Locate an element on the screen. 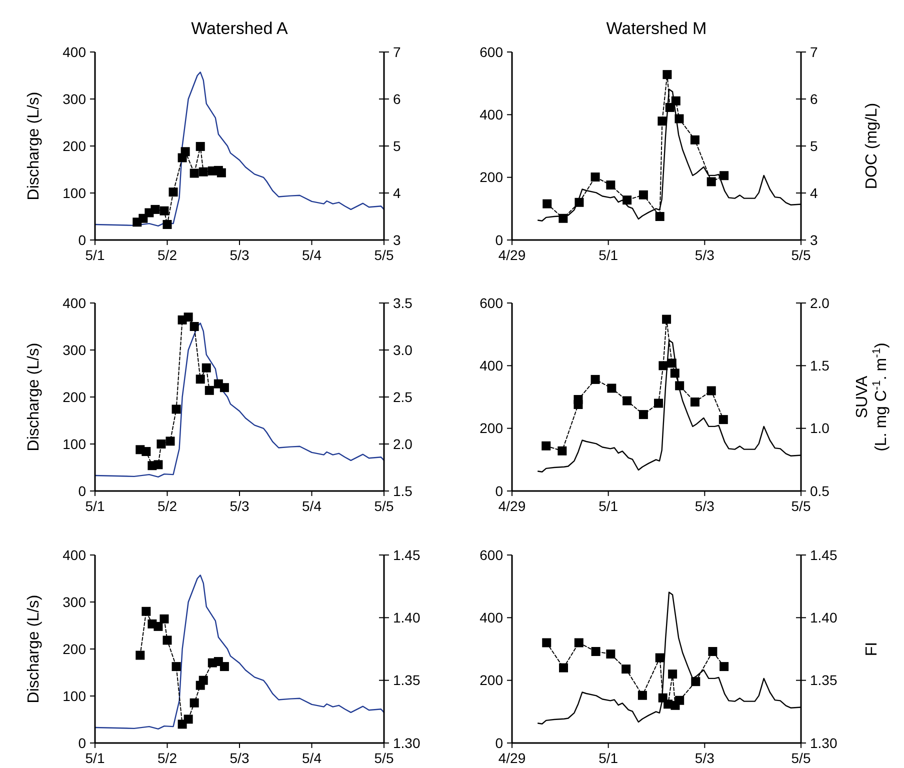  chart-title: Watershed A is located at coordinates (240, 28).